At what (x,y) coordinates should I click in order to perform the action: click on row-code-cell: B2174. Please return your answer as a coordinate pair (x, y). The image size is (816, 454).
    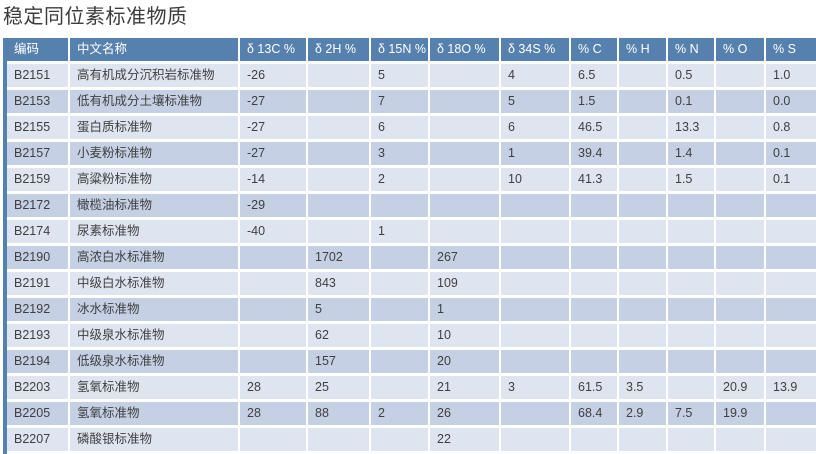
    Looking at the image, I should click on (36, 232).